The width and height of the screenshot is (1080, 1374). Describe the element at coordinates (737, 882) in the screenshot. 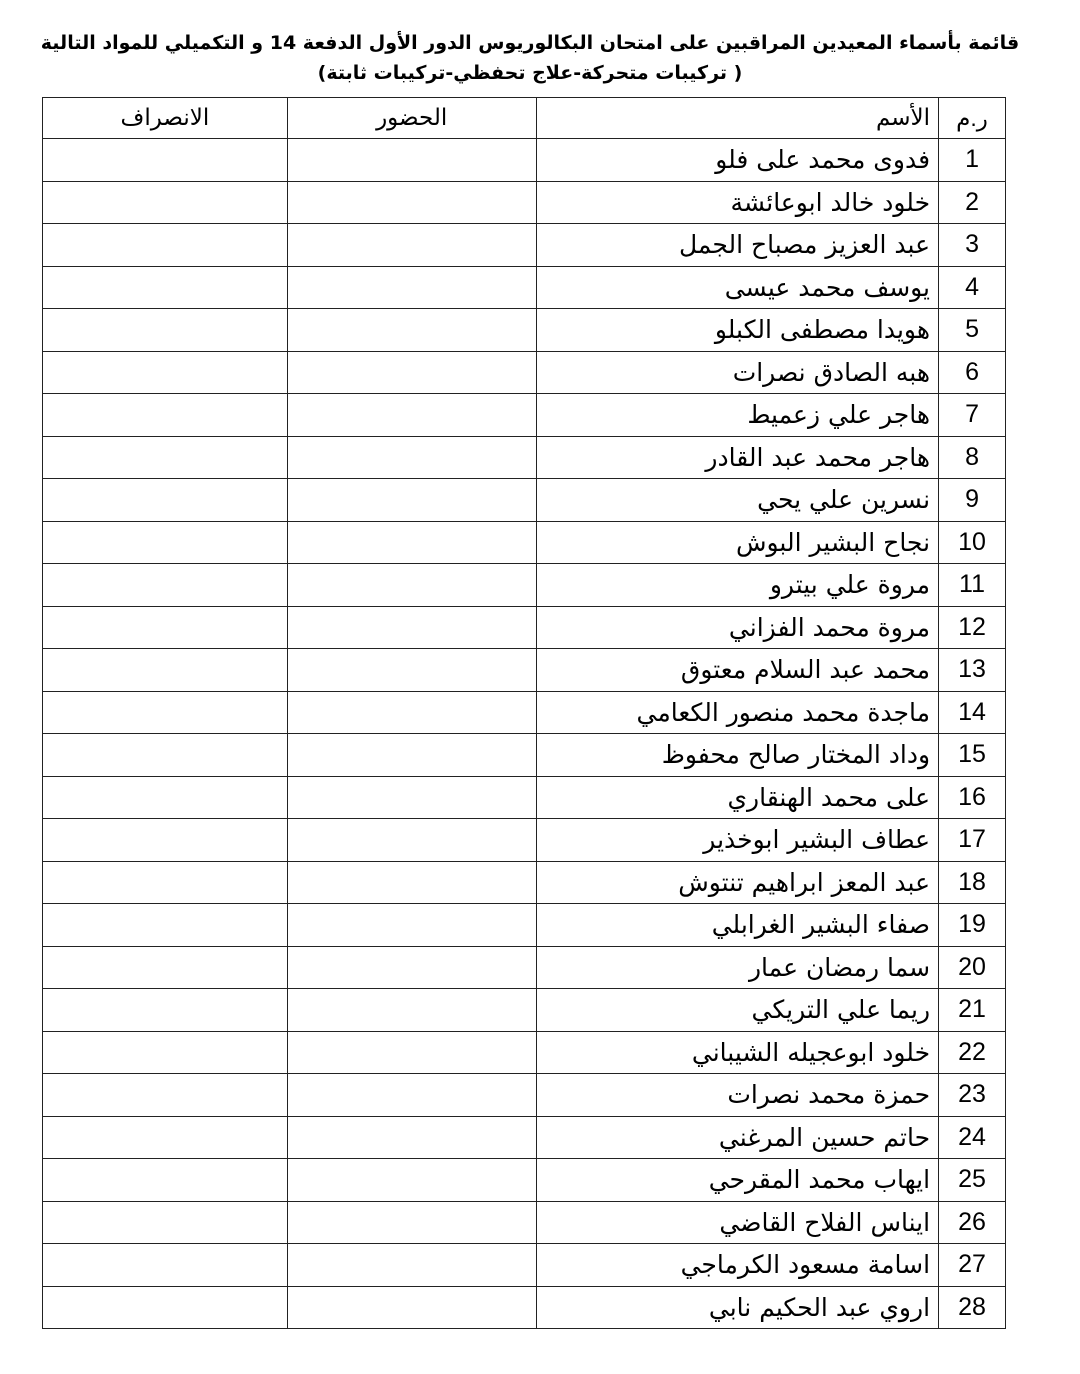

I see `row-name: عبد المعز ابراهيم تنتوش` at that location.